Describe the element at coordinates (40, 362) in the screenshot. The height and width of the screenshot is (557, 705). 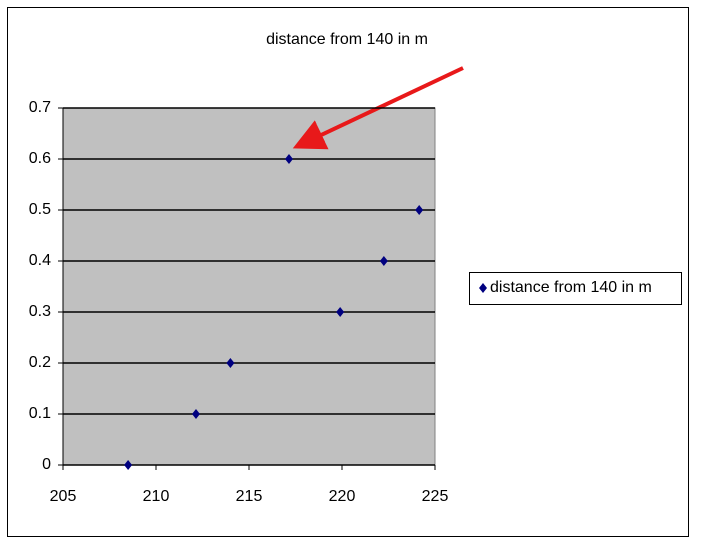
I see `y-tick-label: 0.2` at that location.